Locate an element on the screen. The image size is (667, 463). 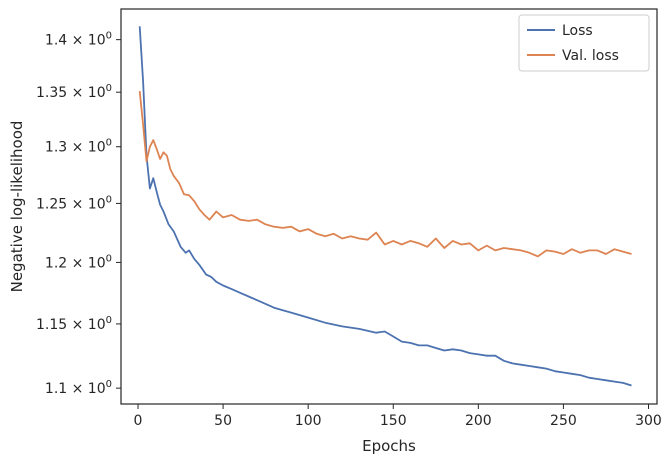
x-tick-label: 250 is located at coordinates (563, 421).